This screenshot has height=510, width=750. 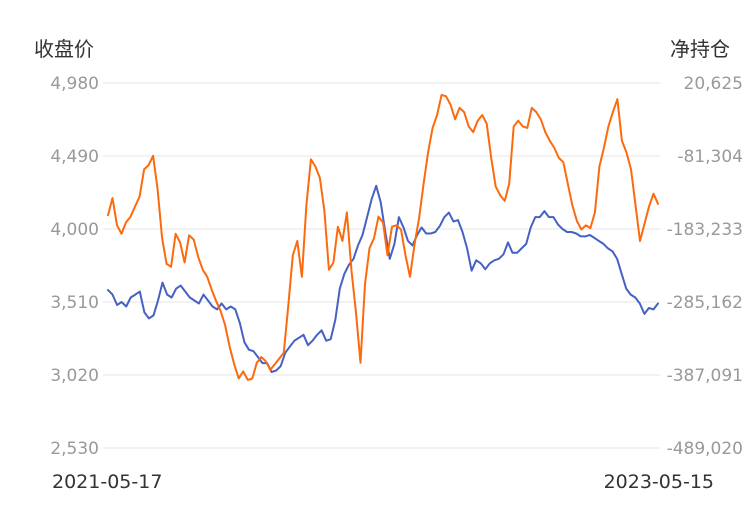 What do you see at coordinates (705, 376) in the screenshot?
I see `right-tick-label: -387,091` at bounding box center [705, 376].